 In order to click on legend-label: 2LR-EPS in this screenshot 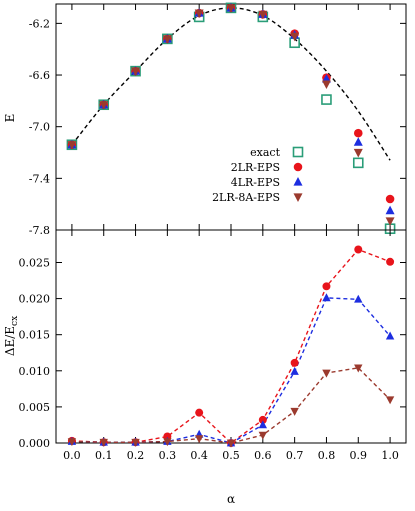, I will do `click(255, 167)`.